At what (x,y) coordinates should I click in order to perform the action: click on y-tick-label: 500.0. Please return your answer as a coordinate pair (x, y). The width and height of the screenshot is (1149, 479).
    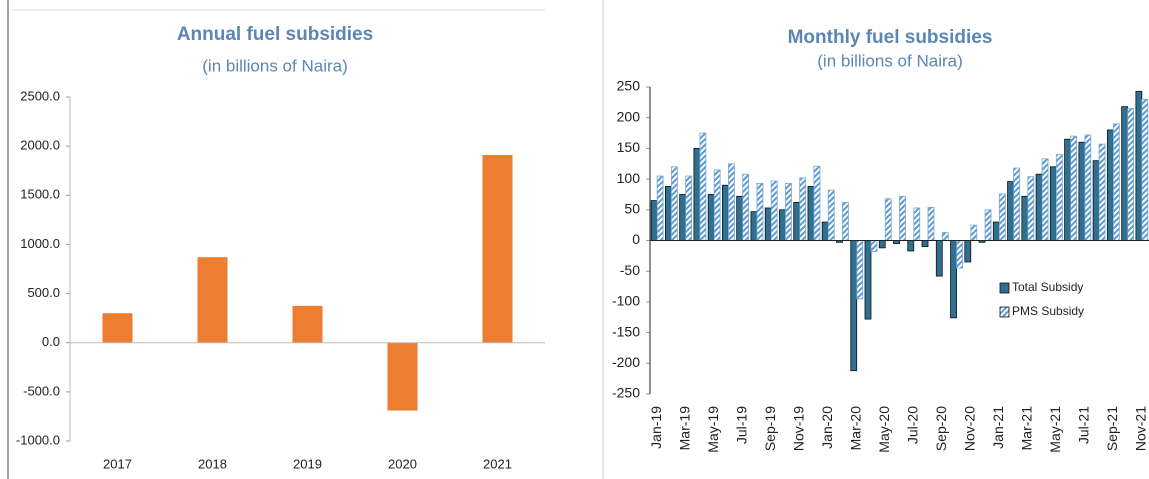
    Looking at the image, I should click on (43, 292).